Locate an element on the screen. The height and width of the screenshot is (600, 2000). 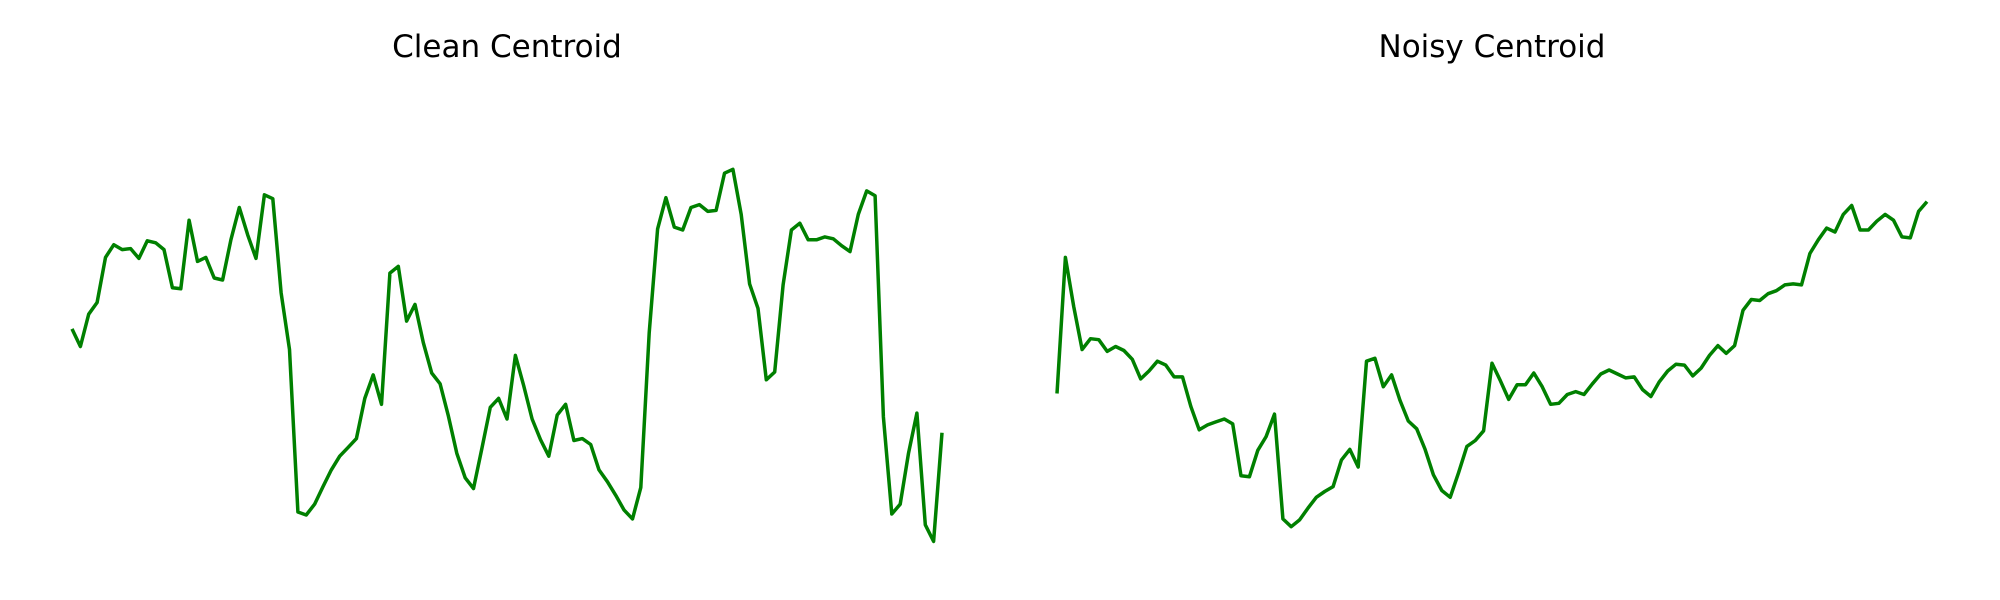
clean-centroid-title: Clean Centroid is located at coordinates (507, 47).